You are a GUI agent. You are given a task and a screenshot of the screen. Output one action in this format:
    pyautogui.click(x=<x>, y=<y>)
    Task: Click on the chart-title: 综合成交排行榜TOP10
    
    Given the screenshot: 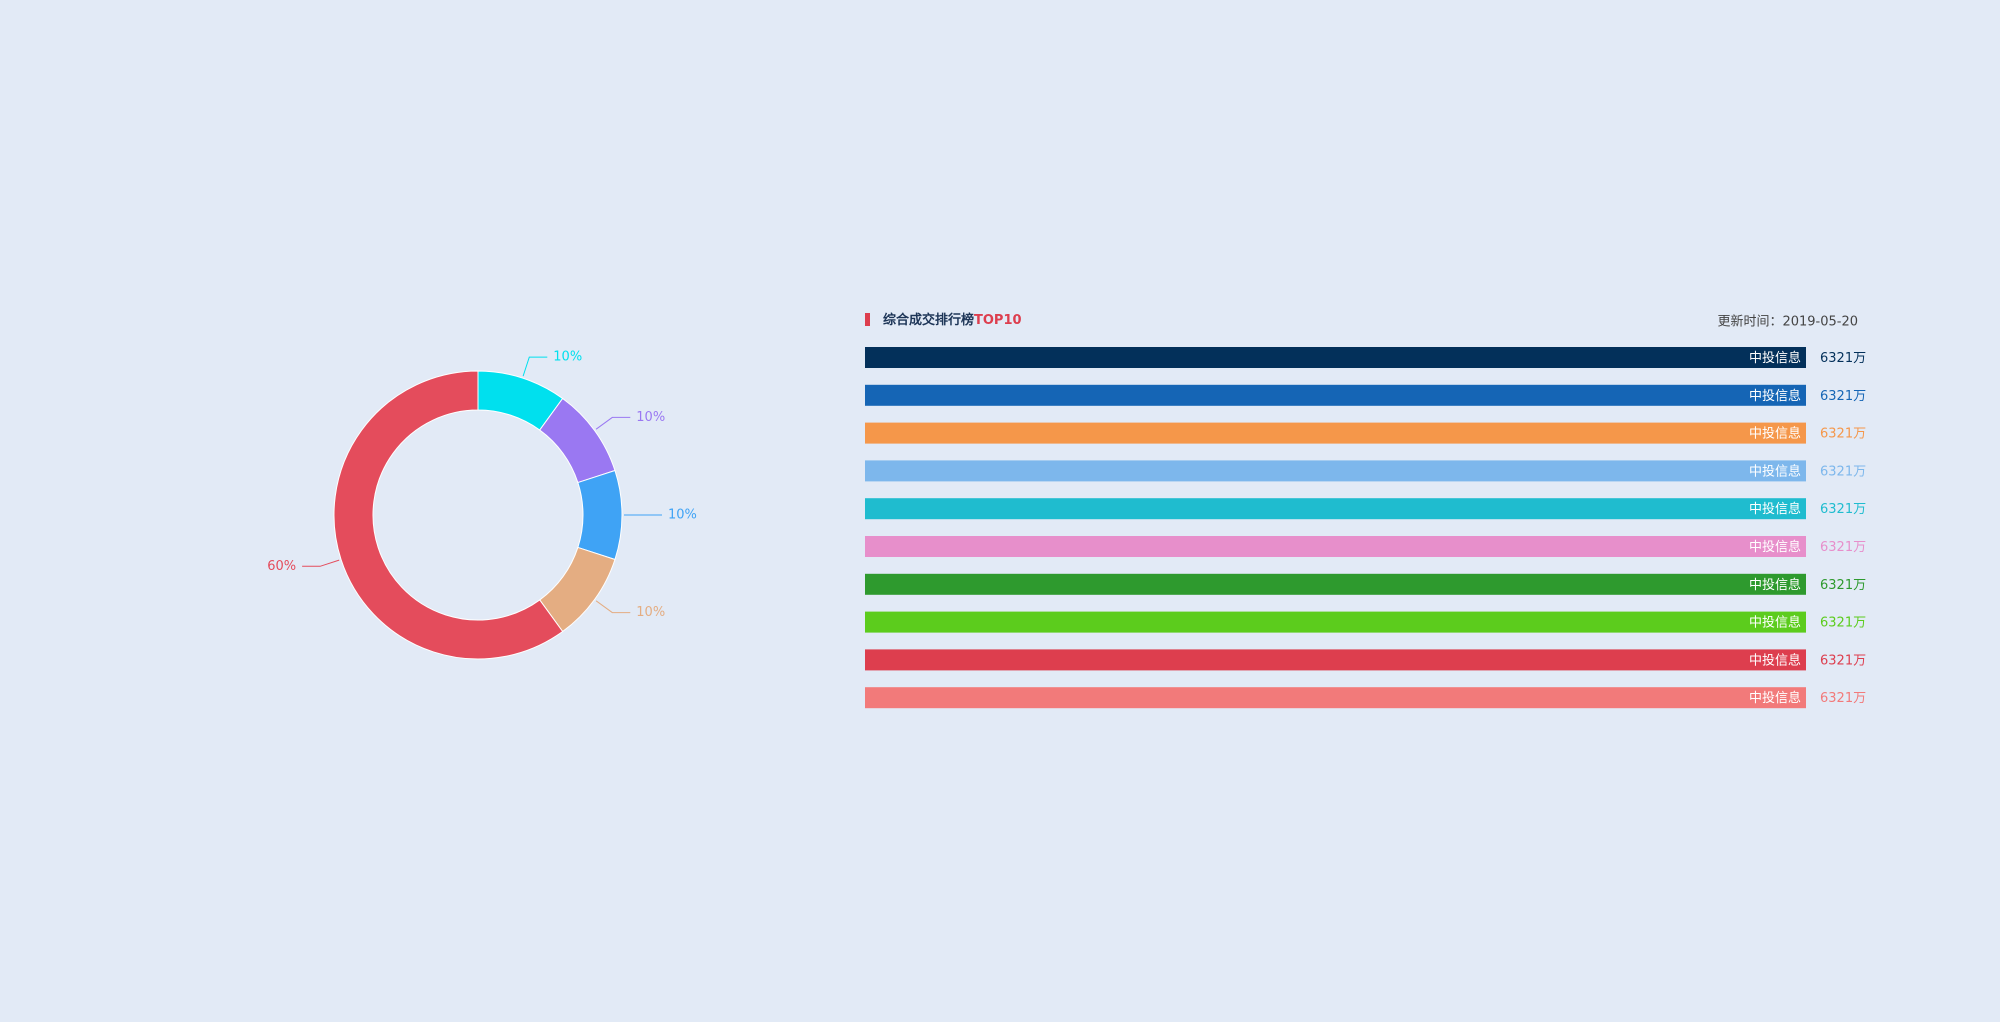 What is the action you would take?
    pyautogui.click(x=952, y=320)
    